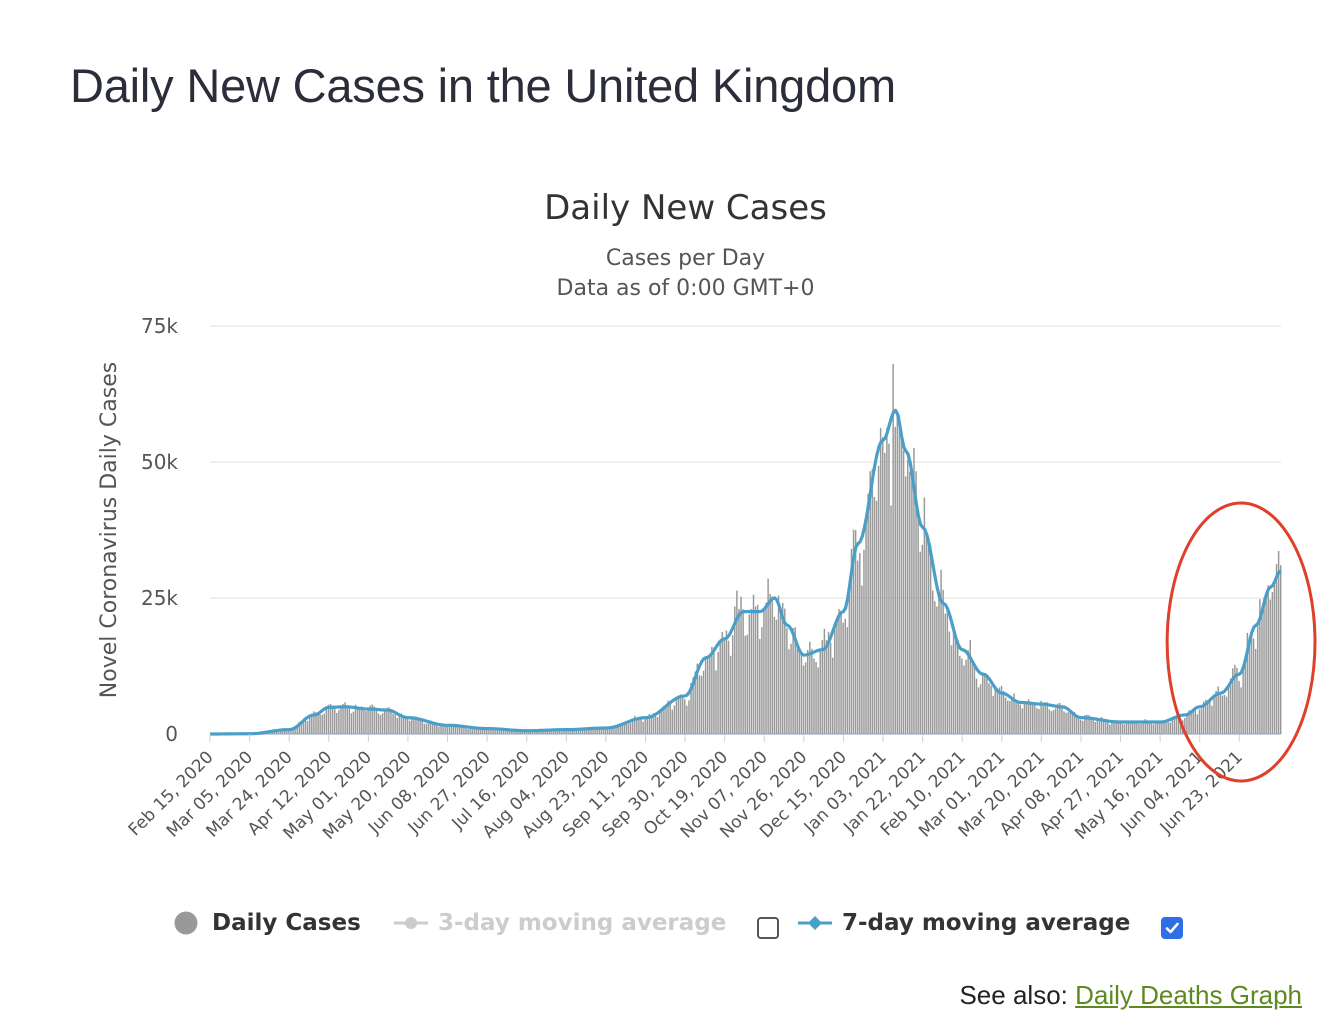 Image resolution: width=1317 pixels, height=1033 pixels. I want to click on 7day-average-checkbox, so click(1172, 928).